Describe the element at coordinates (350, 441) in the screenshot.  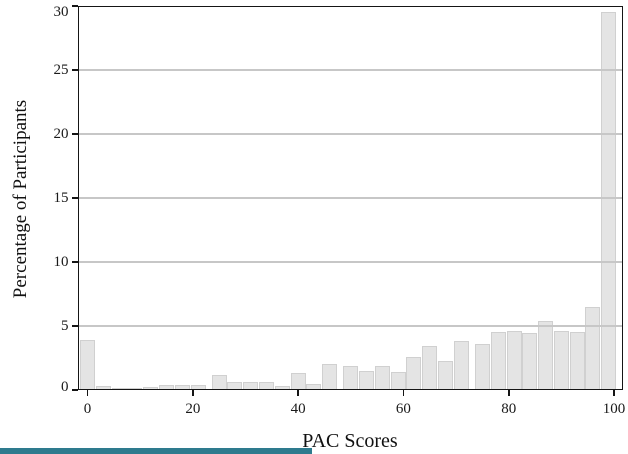
I see `x-axis-label: PAC Scores` at that location.